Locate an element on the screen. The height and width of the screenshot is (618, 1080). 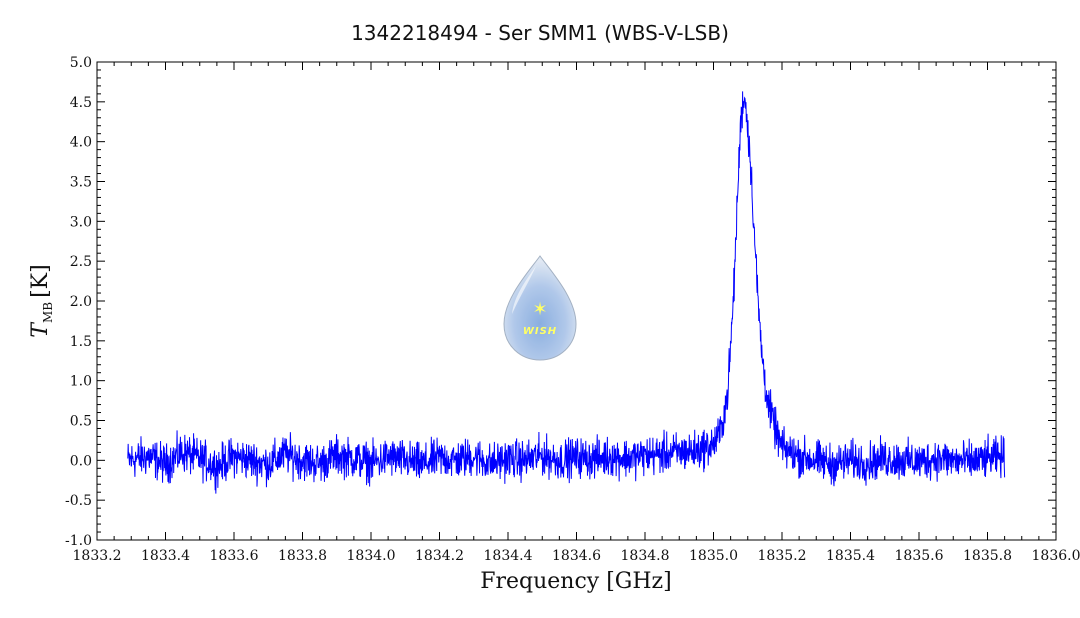
x-tick-label: 1834.2 is located at coordinates (439, 556).